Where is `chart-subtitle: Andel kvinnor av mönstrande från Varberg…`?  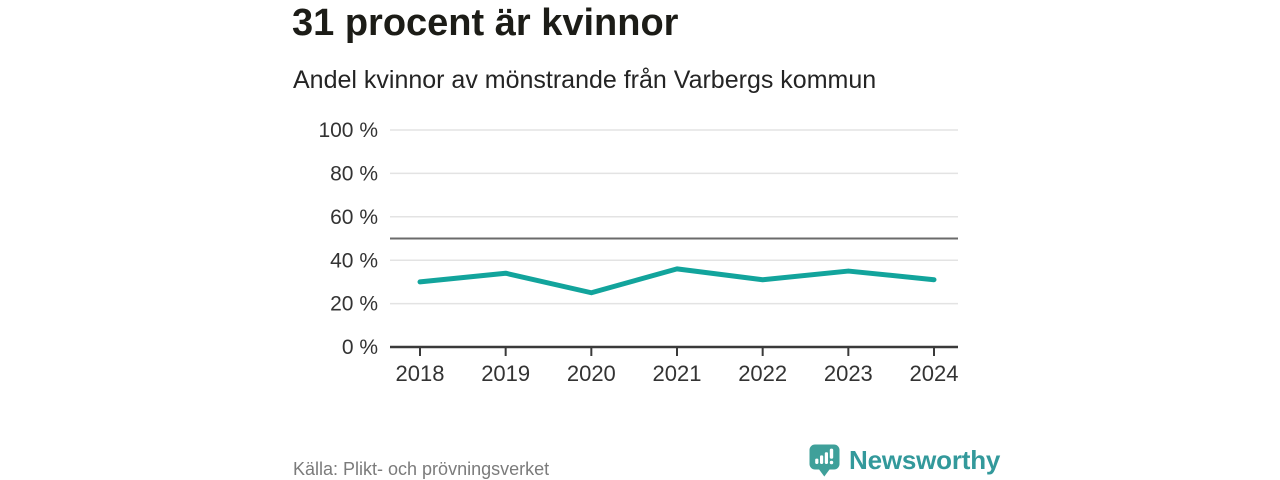
chart-subtitle: Andel kvinnor av mönstrande från Varberg… is located at coordinates (585, 80).